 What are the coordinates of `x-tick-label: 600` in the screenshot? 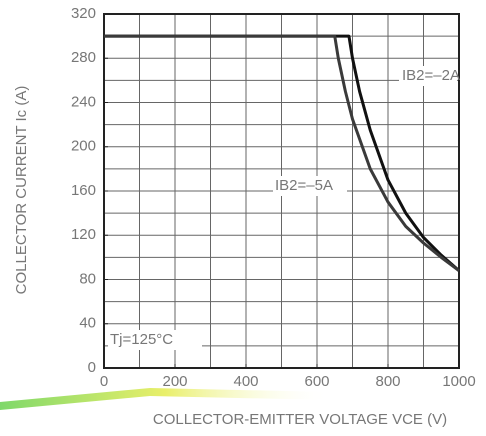 It's located at (316, 381).